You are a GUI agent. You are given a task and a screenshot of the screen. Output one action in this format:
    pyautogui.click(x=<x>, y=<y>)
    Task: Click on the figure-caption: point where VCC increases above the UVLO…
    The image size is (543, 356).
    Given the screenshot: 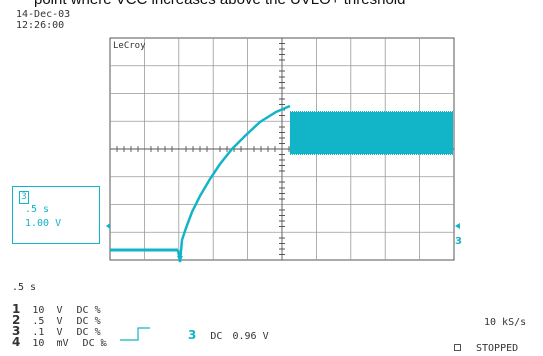 What is the action you would take?
    pyautogui.click(x=288, y=4)
    